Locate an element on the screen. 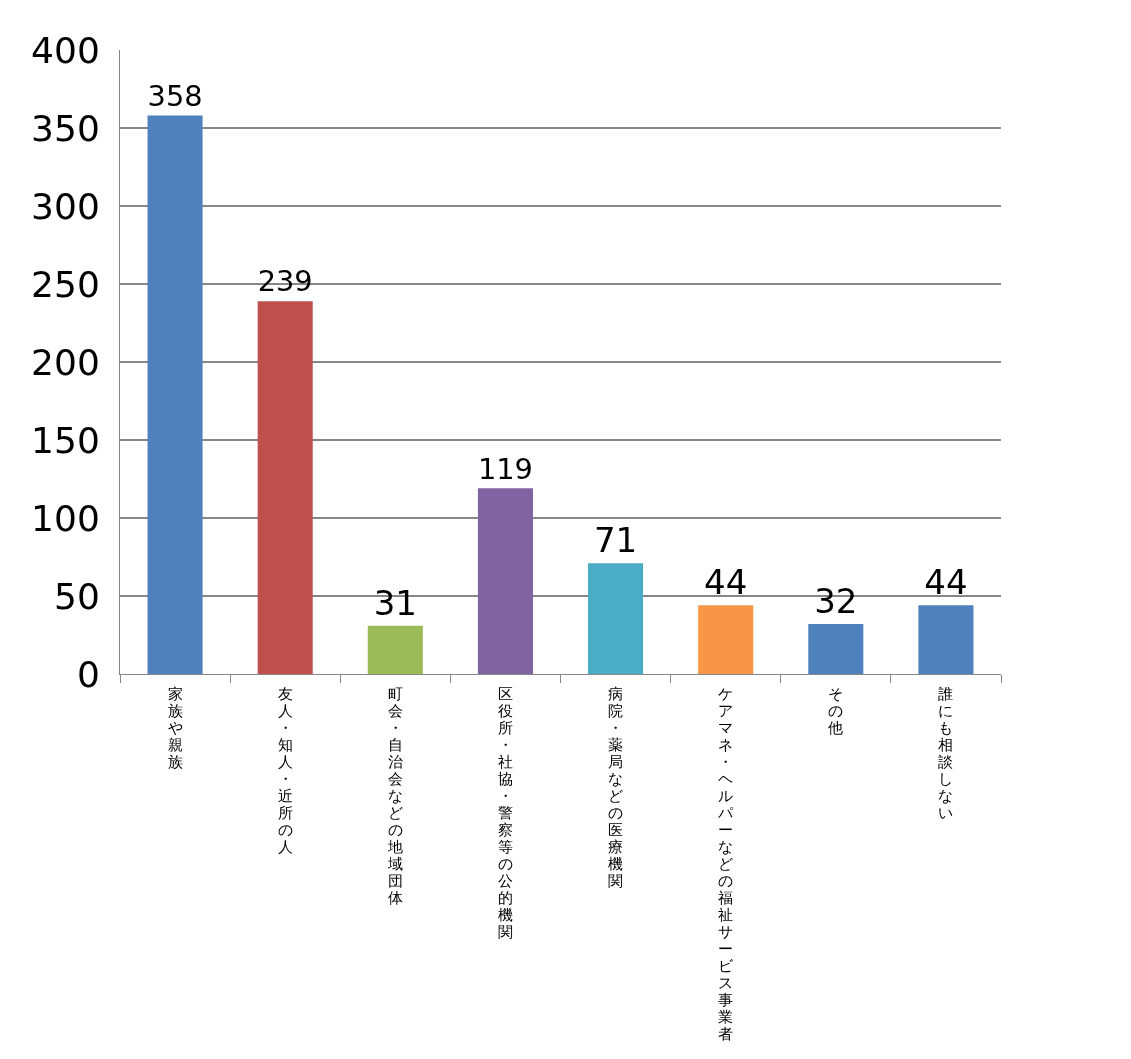  data-label: 32 is located at coordinates (836, 601).